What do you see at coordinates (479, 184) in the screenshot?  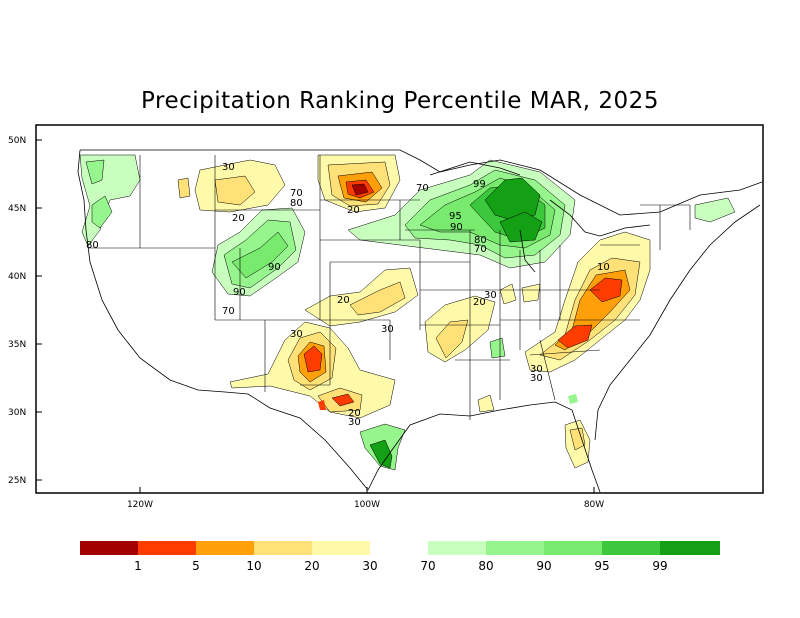 I see `contour-label: 99` at bounding box center [479, 184].